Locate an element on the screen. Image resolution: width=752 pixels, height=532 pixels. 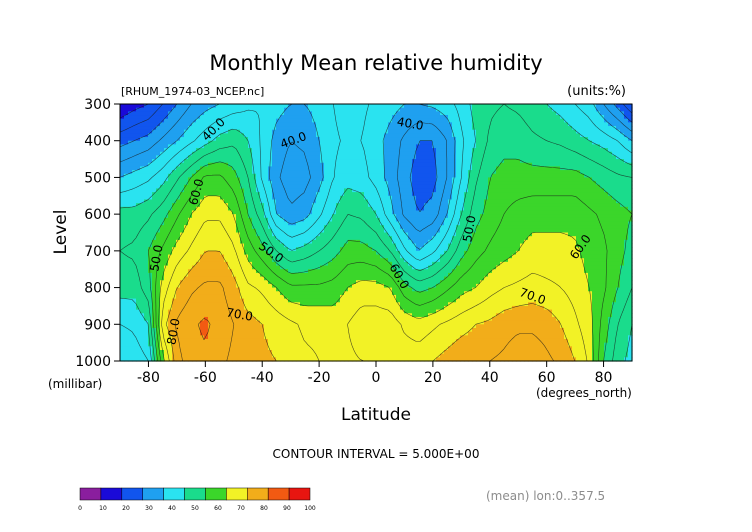
x-axis: -80 -60 -40 -20 0 20 40 60 80 is located at coordinates (374, 373).